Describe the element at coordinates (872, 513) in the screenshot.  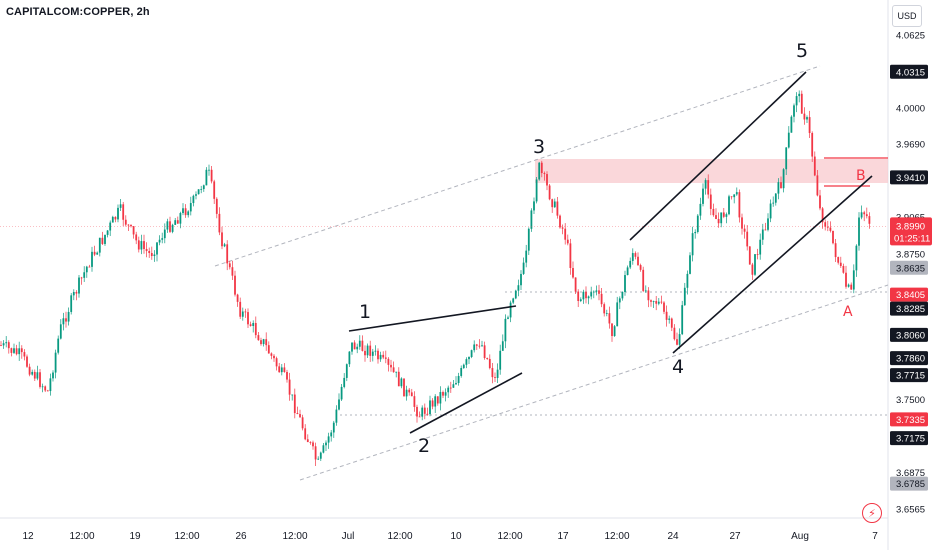
I see `lightning-icon: ⚡` at that location.